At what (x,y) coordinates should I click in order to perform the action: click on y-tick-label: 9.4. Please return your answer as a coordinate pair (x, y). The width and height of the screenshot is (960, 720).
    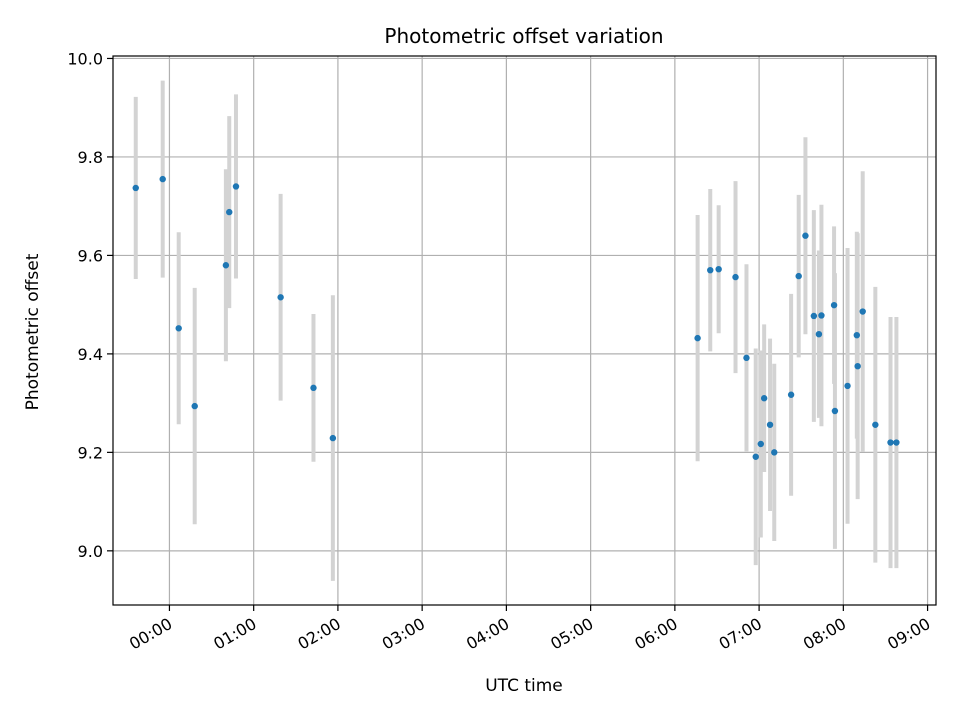
    Looking at the image, I should click on (90, 354).